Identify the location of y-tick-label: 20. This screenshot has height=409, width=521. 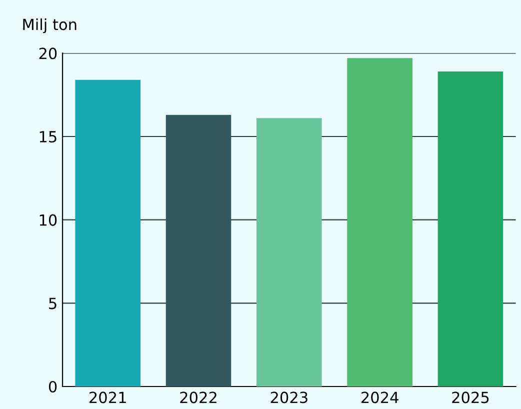
(48, 54).